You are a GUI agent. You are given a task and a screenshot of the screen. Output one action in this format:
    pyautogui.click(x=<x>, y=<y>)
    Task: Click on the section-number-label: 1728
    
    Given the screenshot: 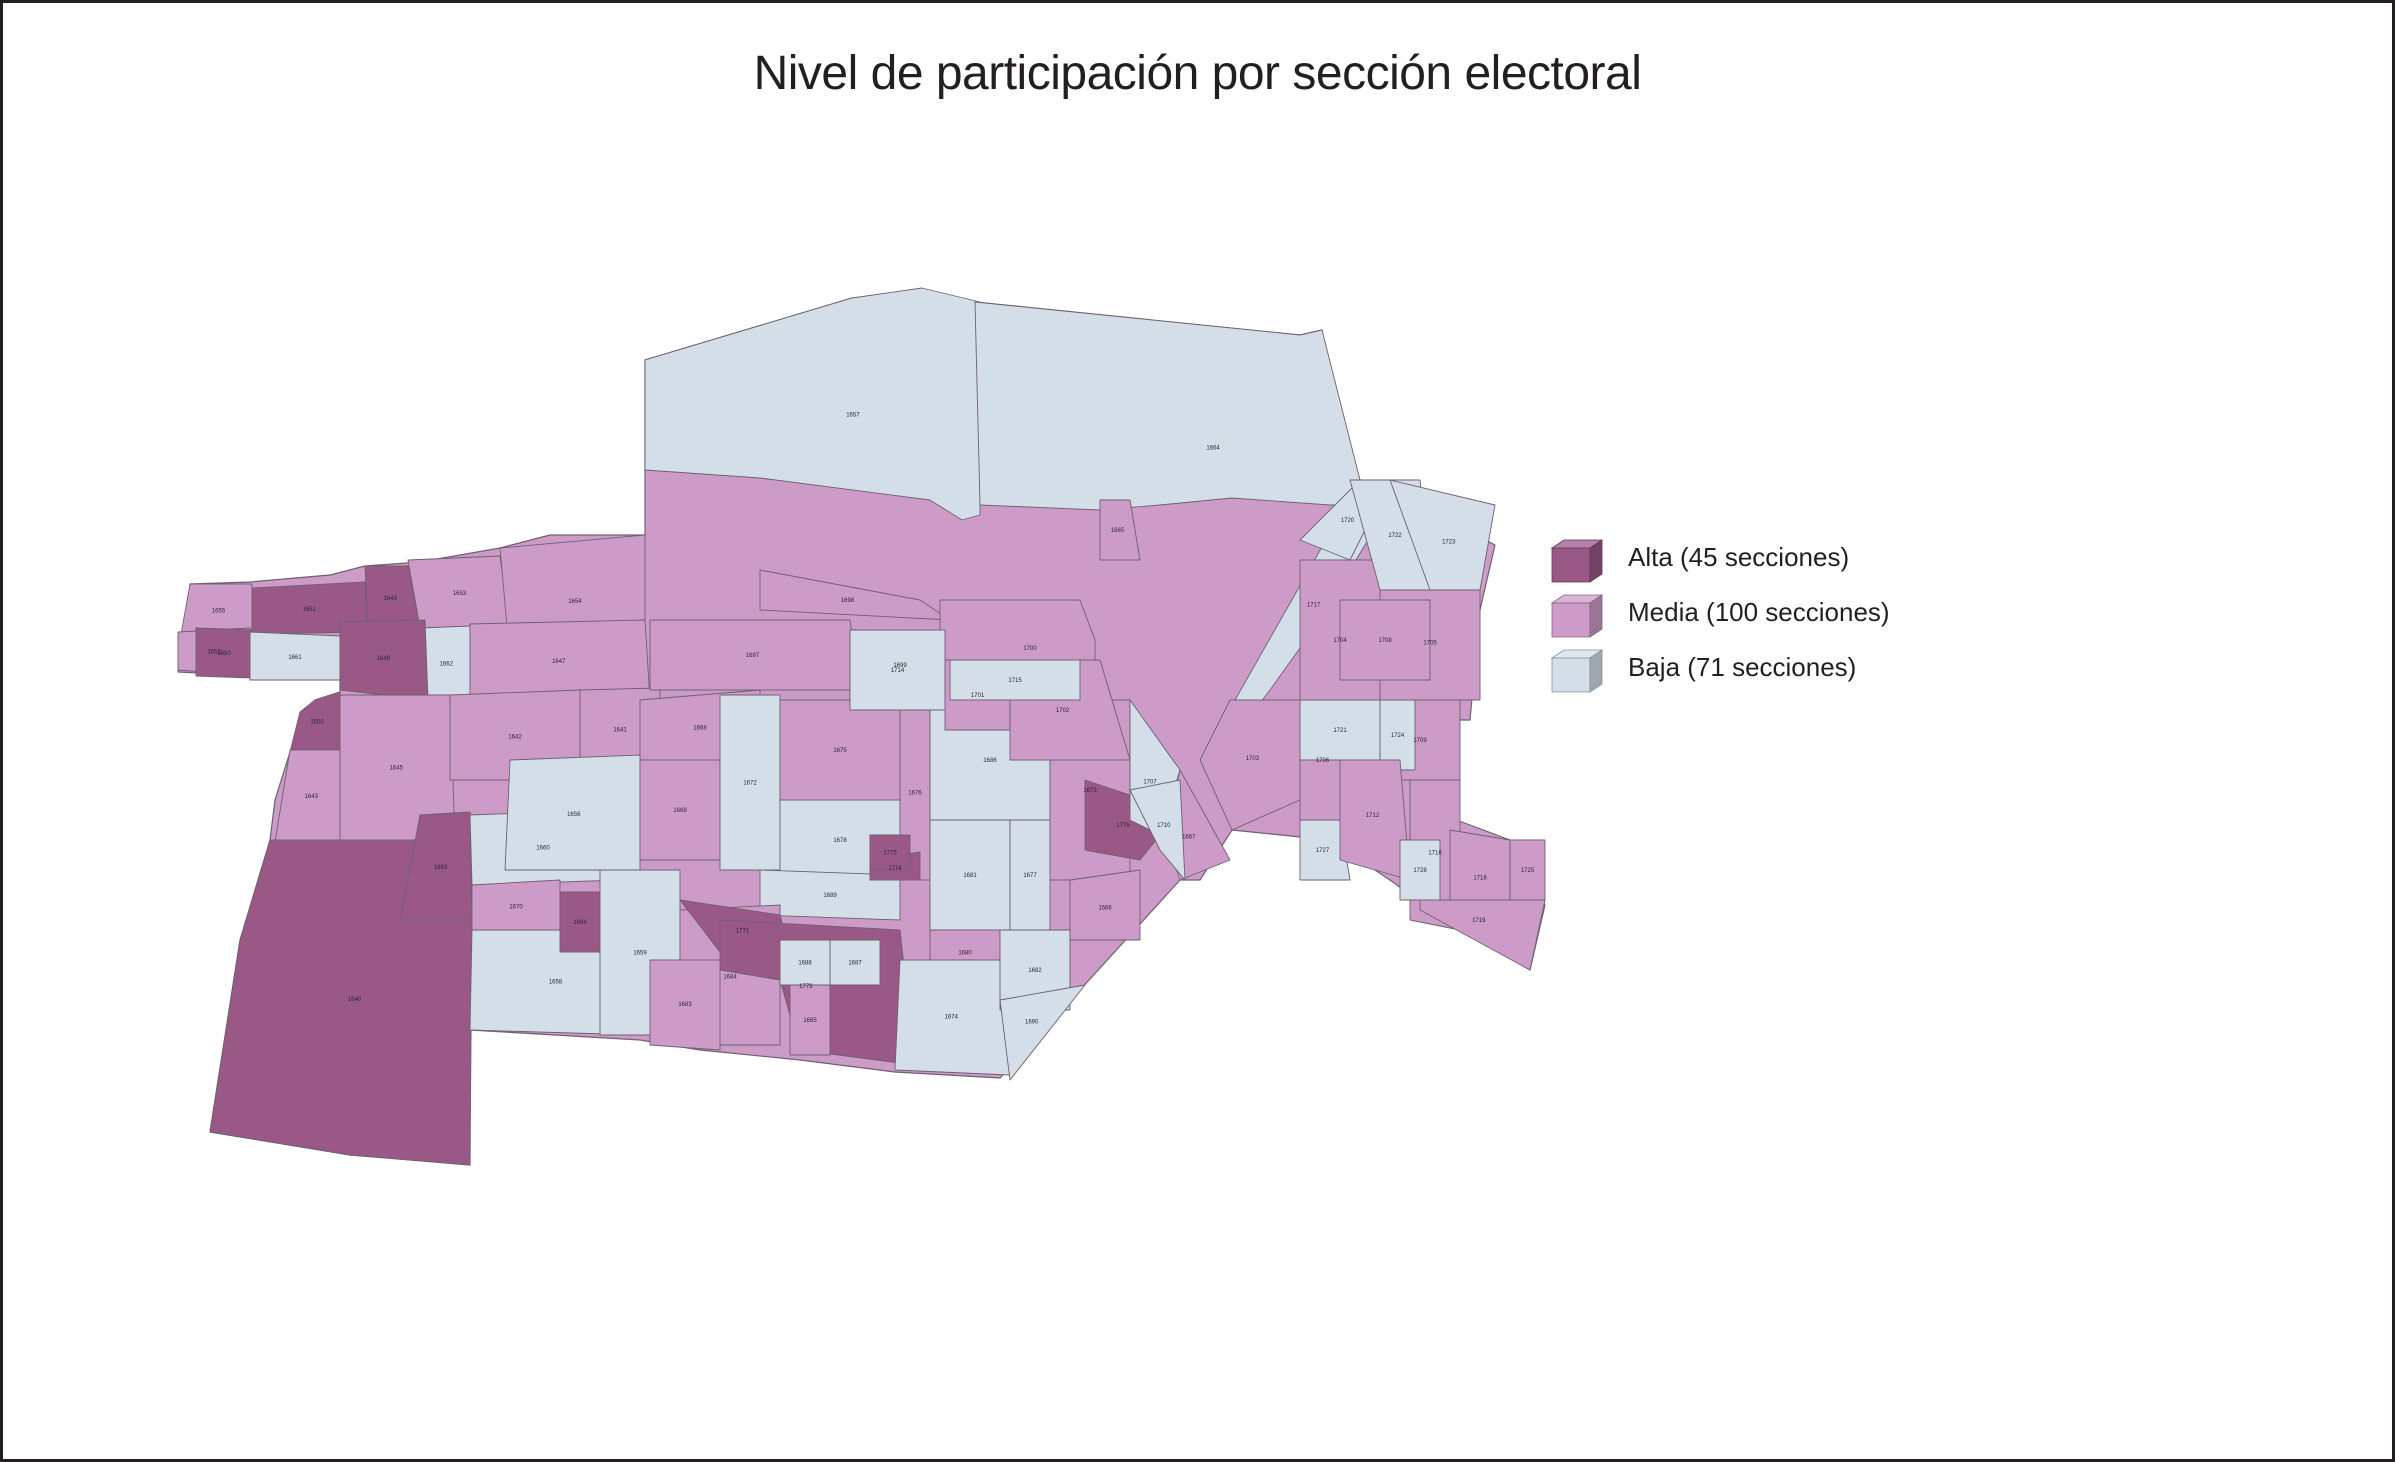 What is the action you would take?
    pyautogui.click(x=1420, y=871)
    